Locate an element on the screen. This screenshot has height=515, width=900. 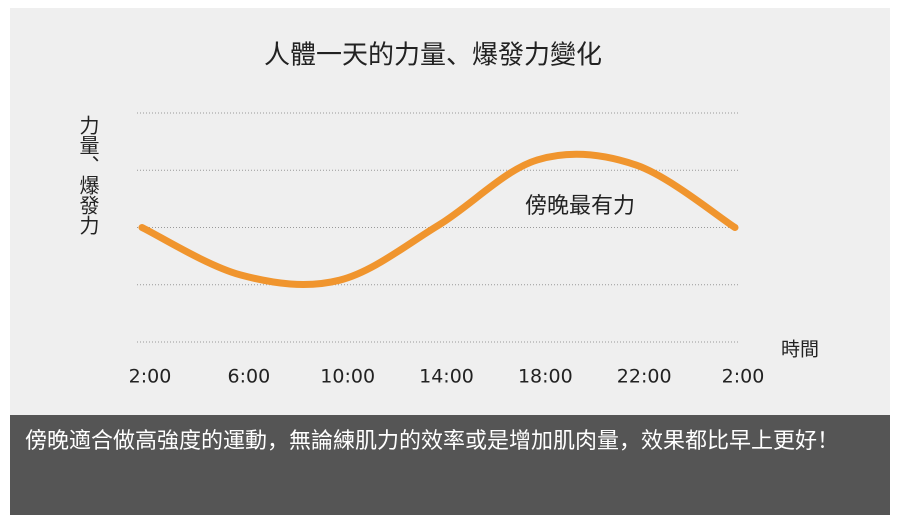
x-axis-label: 時間 is located at coordinates (800, 350).